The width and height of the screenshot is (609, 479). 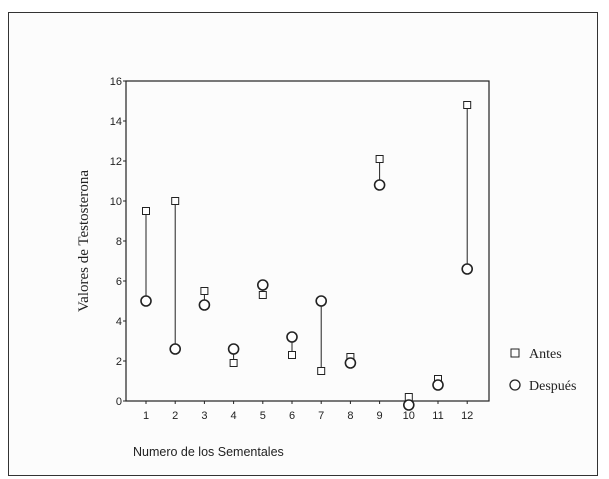 I want to click on circle-marker-icon, so click(x=515, y=385).